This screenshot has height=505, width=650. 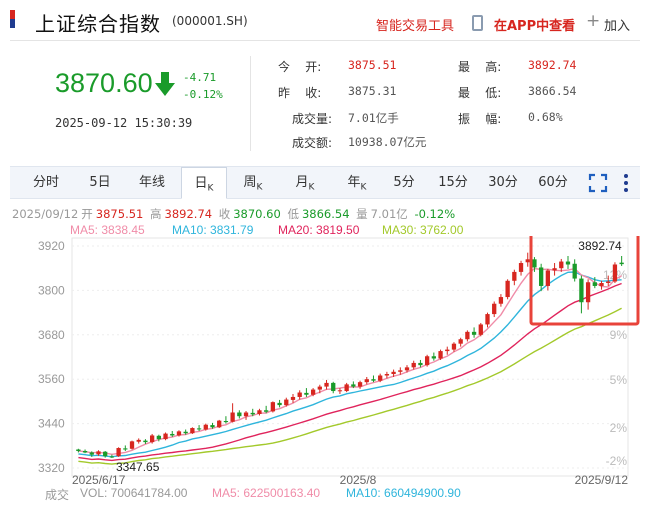 I want to click on tab-intraday: 分时, so click(x=45, y=182).